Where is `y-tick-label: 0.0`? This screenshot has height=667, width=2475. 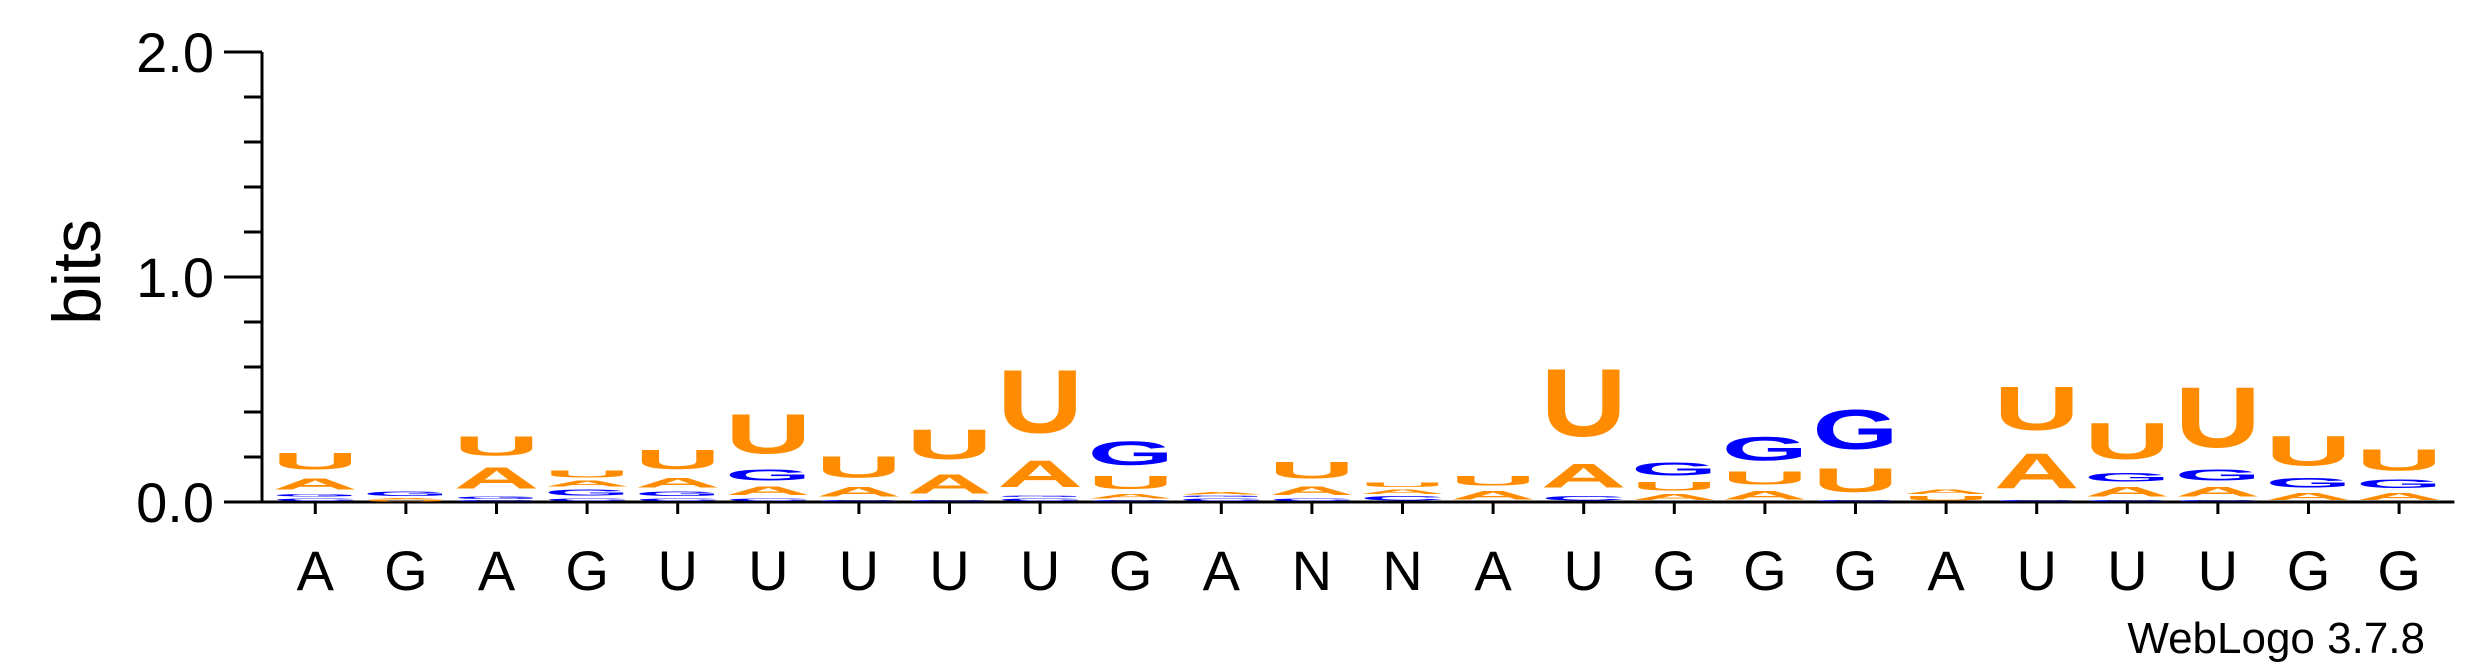
y-tick-label: 0.0 is located at coordinates (175, 502).